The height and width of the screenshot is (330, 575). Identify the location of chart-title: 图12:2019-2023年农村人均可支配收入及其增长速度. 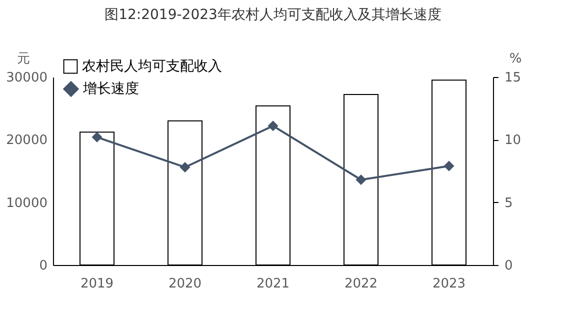
(273, 15).